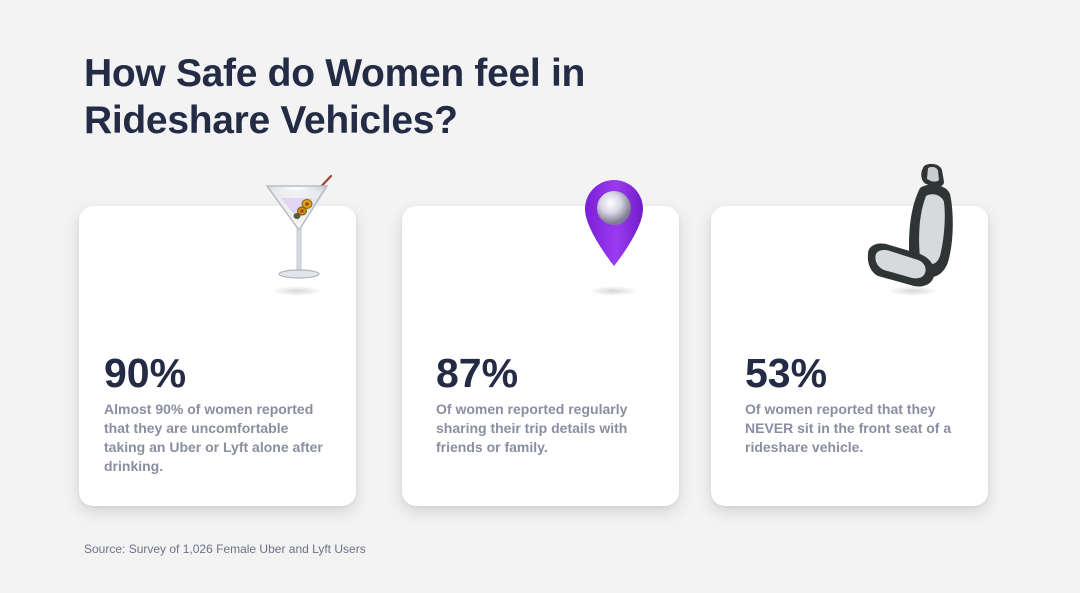 The width and height of the screenshot is (1080, 593). I want to click on martini-glass-icon, so click(300, 230).